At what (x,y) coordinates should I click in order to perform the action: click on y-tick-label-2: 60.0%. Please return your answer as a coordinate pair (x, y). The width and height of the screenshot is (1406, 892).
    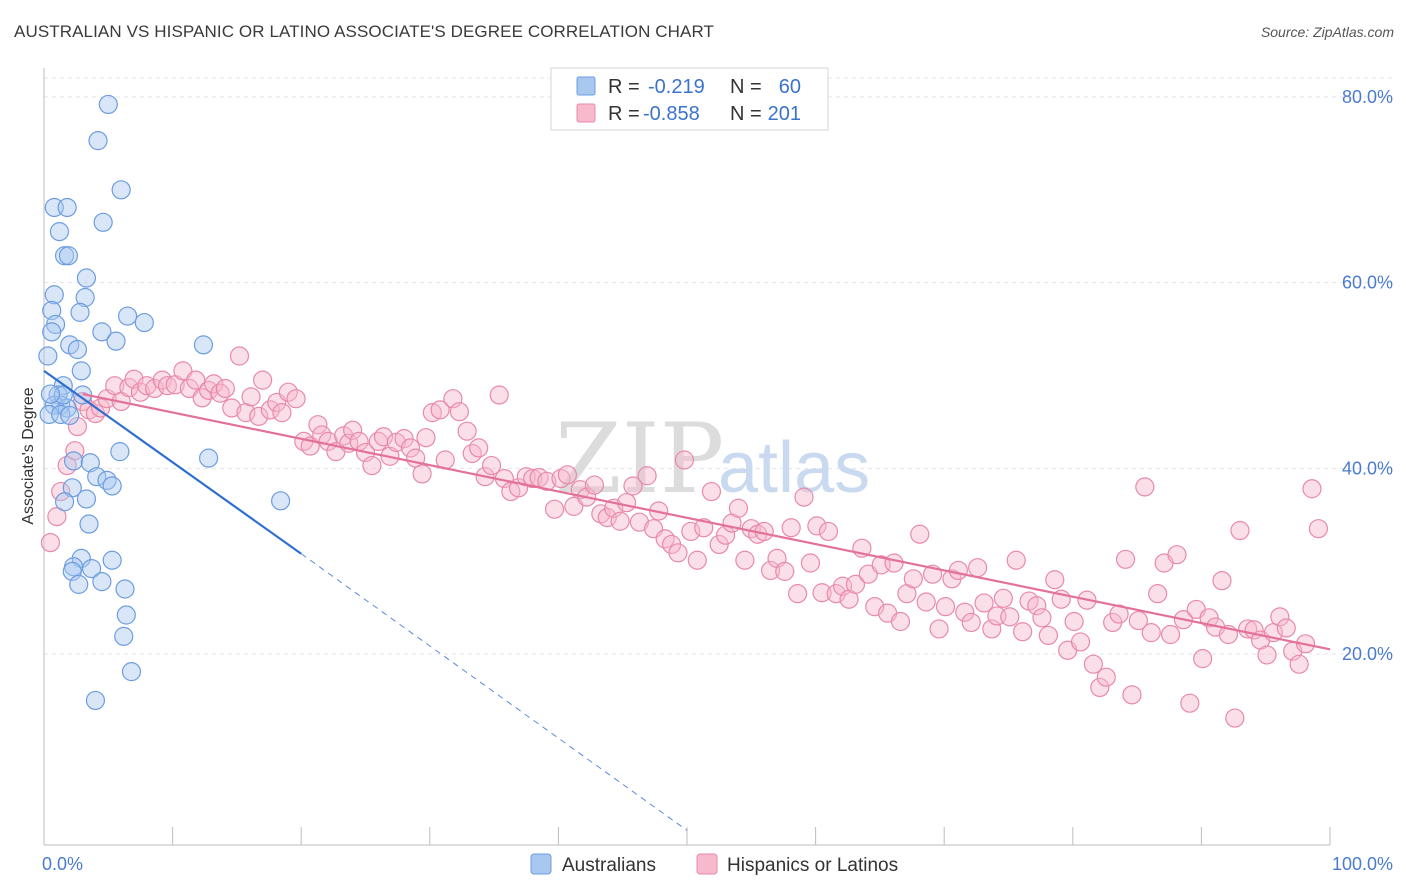
    Looking at the image, I should click on (1367, 283).